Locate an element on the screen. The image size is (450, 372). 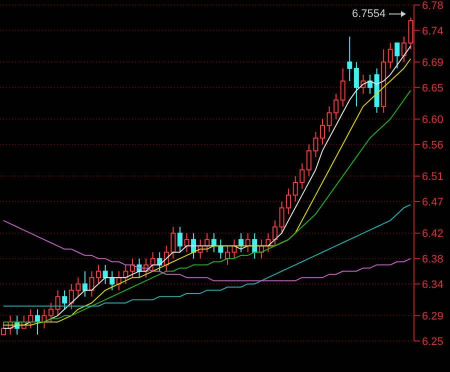
y-tick-label: 6.47 is located at coordinates (433, 202).